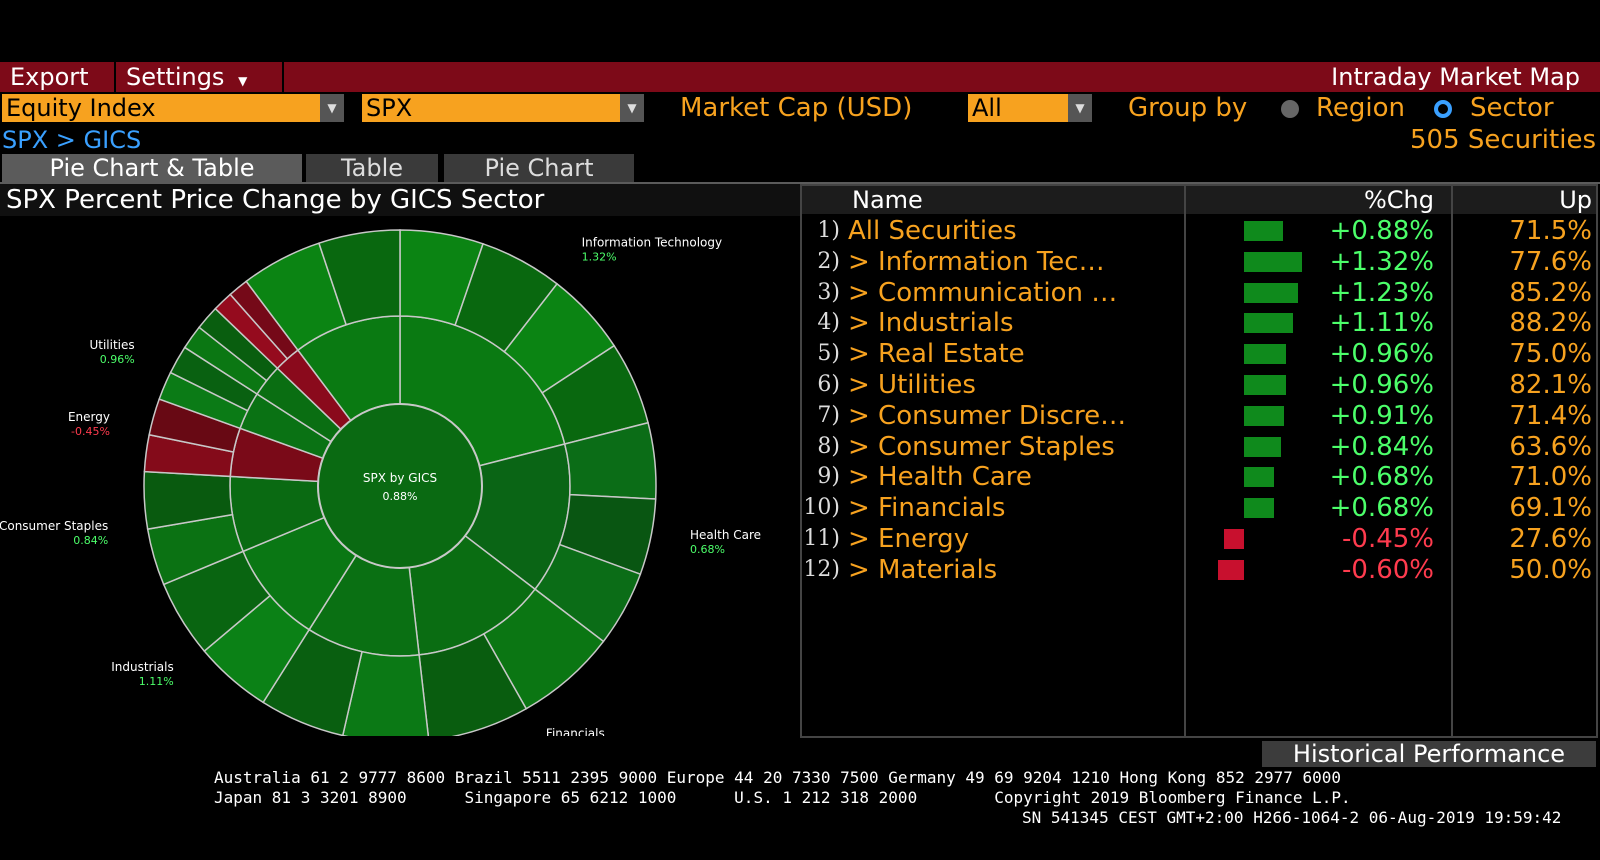  What do you see at coordinates (1361, 108) in the screenshot?
I see `region-label: Region` at bounding box center [1361, 108].